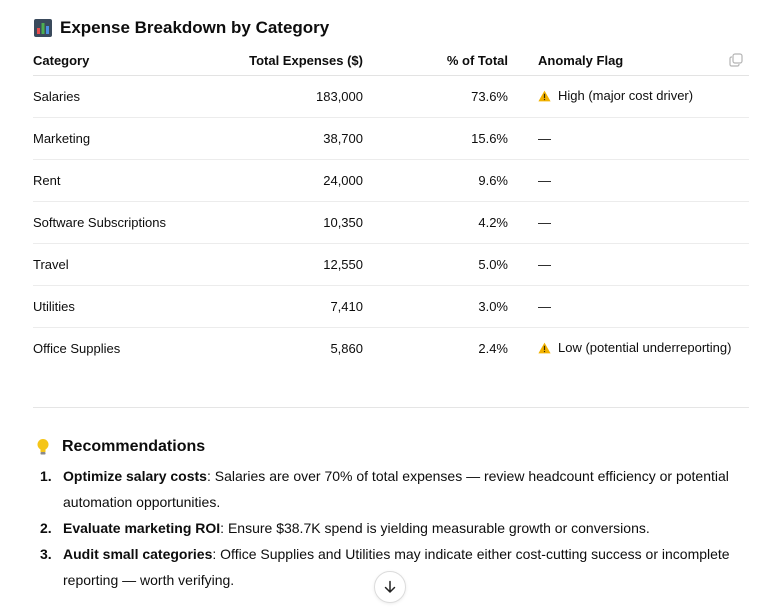 This screenshot has width=768, height=612. What do you see at coordinates (435, 138) in the screenshot?
I see `cell-percent-total: 15.6%` at bounding box center [435, 138].